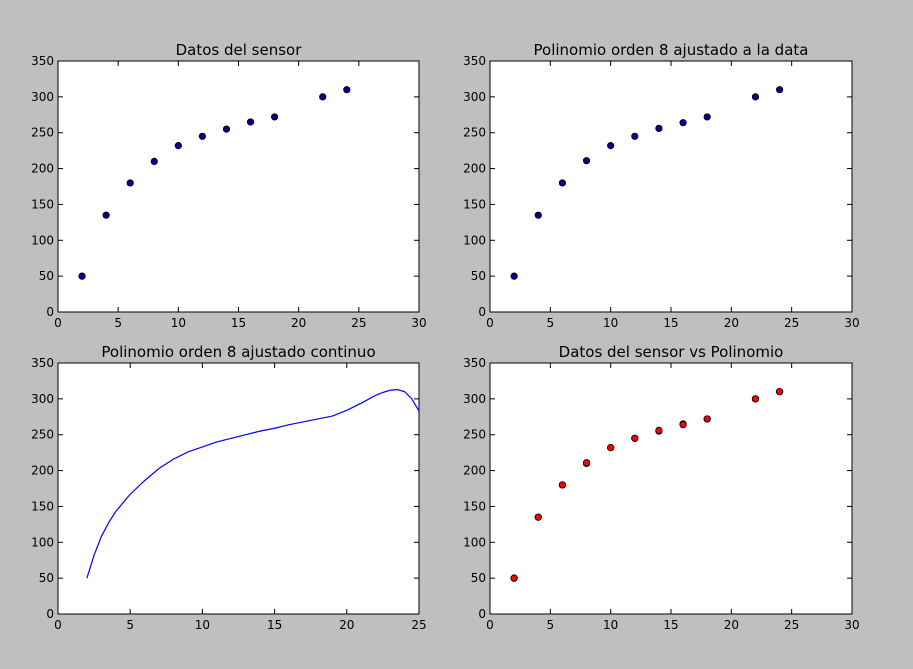 This screenshot has height=669, width=913. I want to click on series-line, so click(253, 483).